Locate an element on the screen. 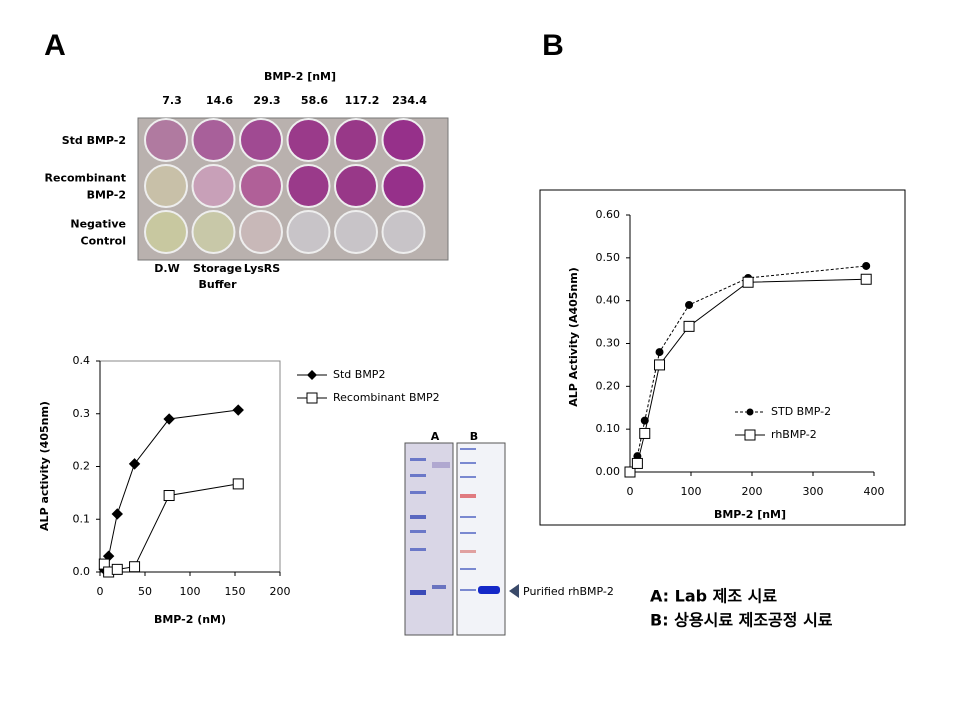  row-label: BMP-2 is located at coordinates (106, 195).